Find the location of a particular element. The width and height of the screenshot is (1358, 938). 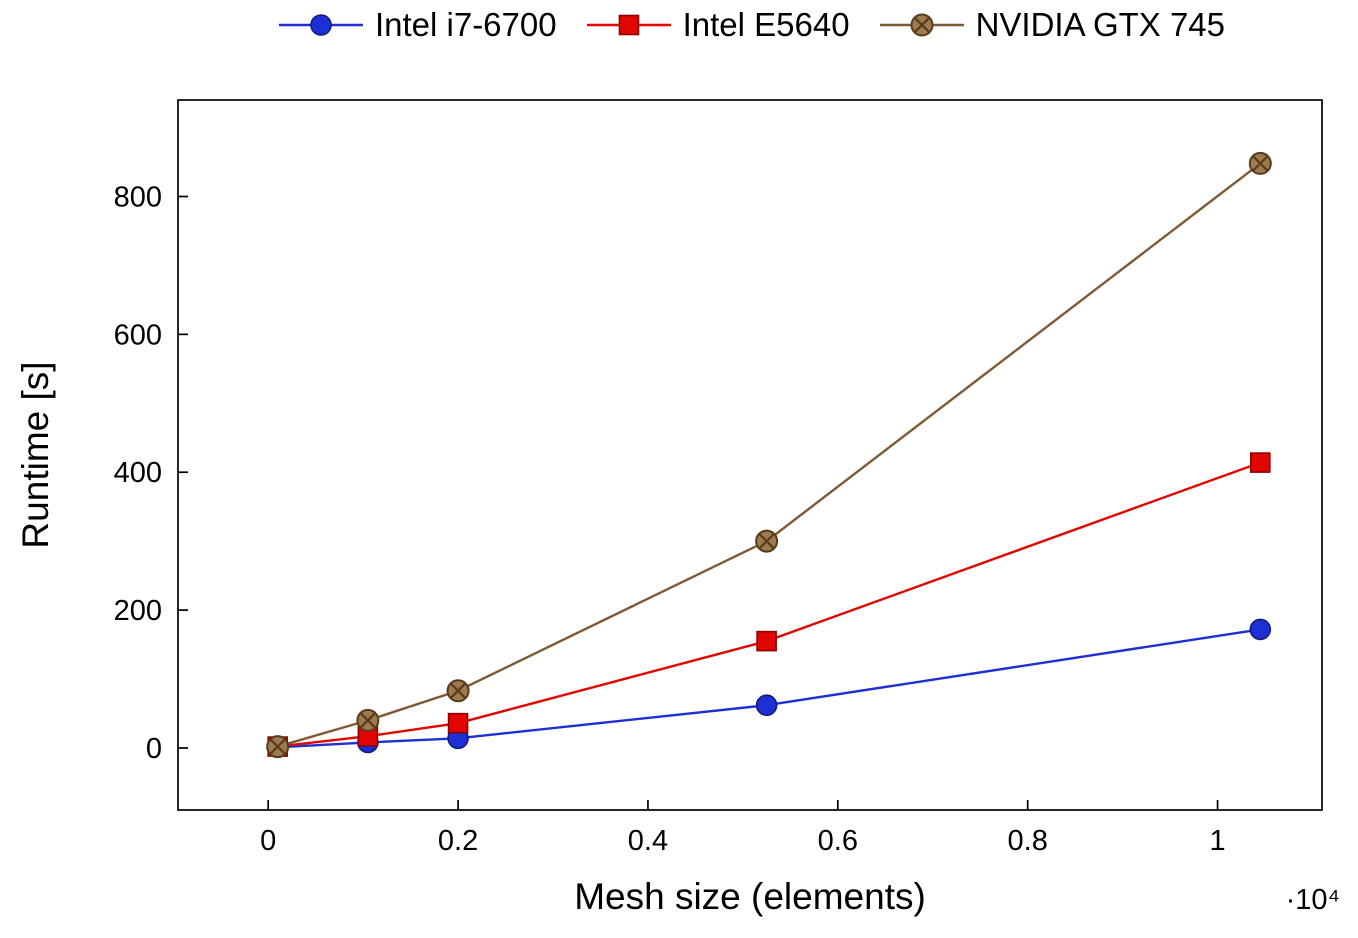

x-tick-label: 0.4 is located at coordinates (648, 841).